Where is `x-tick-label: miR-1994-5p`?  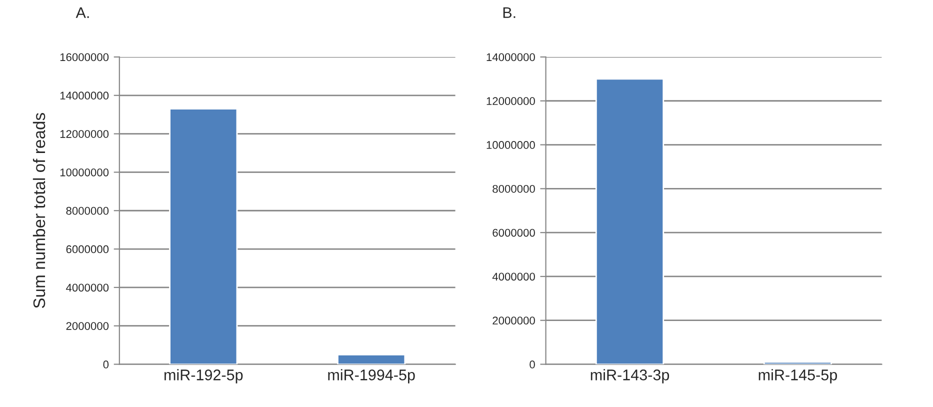
x-tick-label: miR-1994-5p is located at coordinates (371, 376).